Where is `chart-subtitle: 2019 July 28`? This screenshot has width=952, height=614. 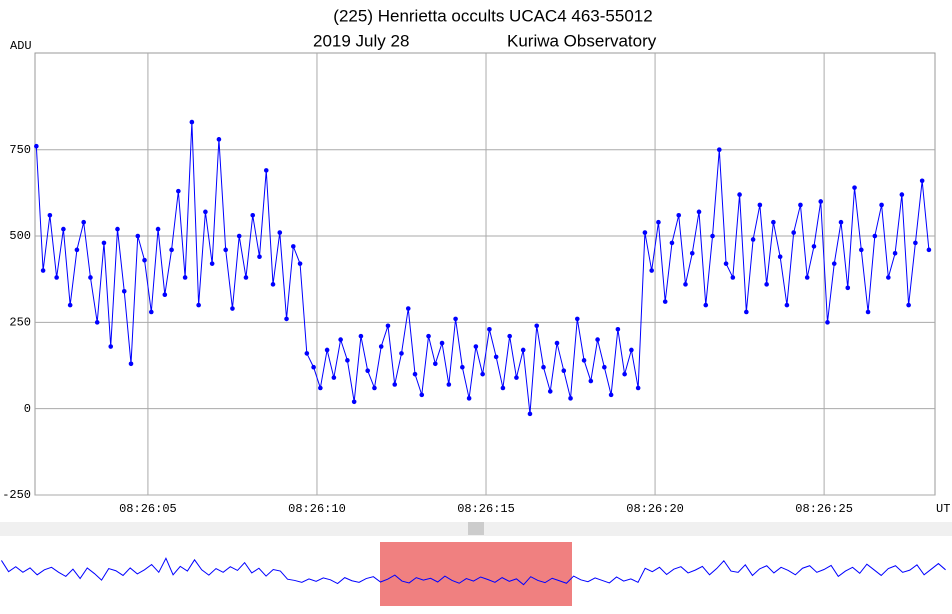 chart-subtitle: 2019 July 28 is located at coordinates (361, 40).